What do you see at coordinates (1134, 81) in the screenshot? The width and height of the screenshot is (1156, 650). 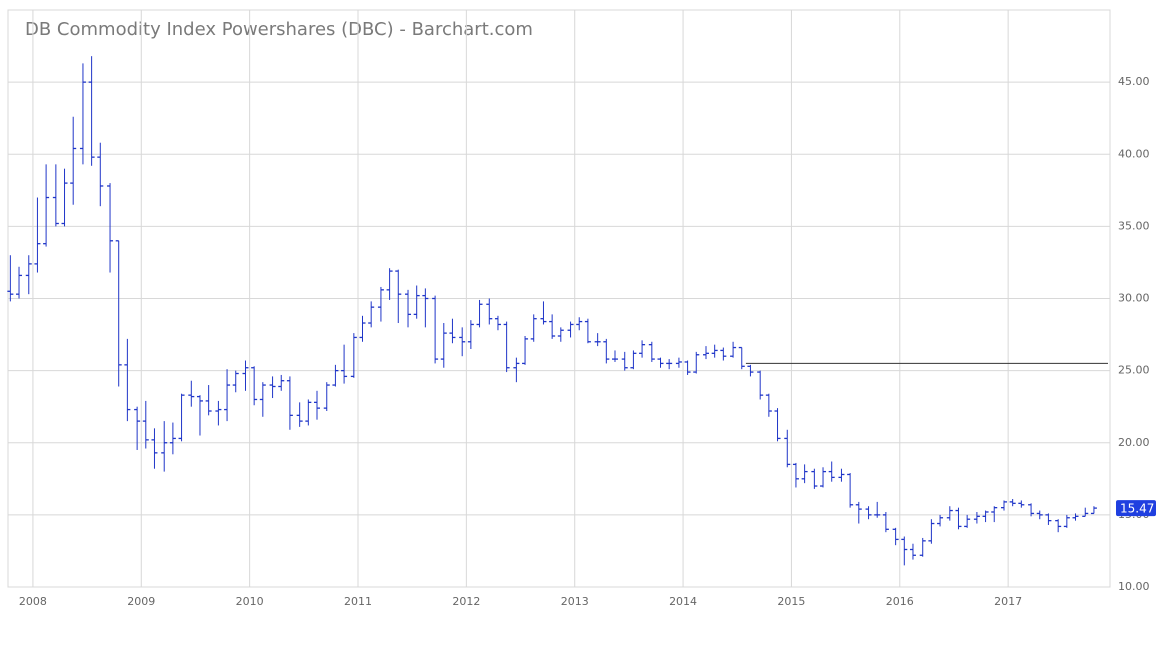 I see `y-tick-label: 45.00` at bounding box center [1134, 81].